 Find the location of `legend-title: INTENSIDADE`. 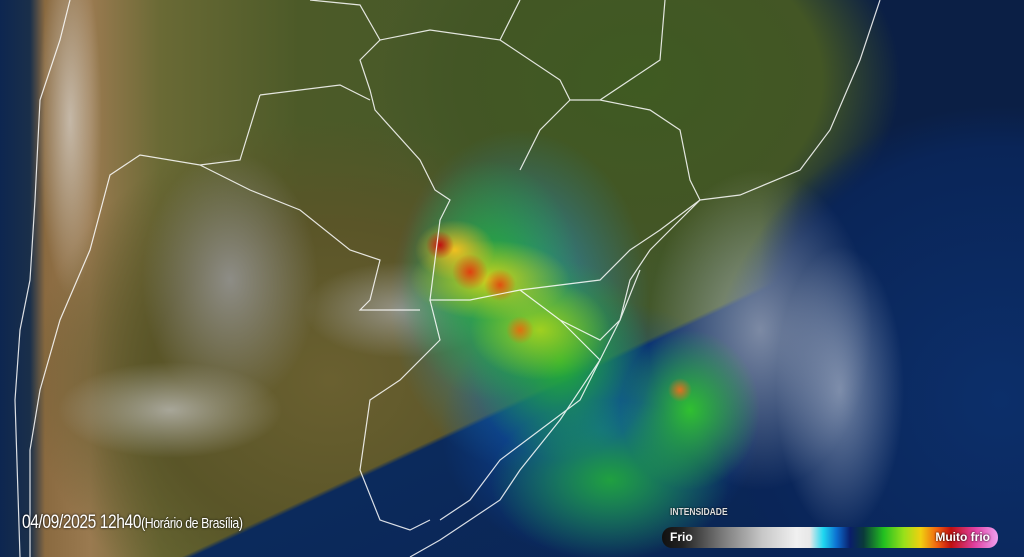

legend-title: INTENSIDADE is located at coordinates (699, 512).